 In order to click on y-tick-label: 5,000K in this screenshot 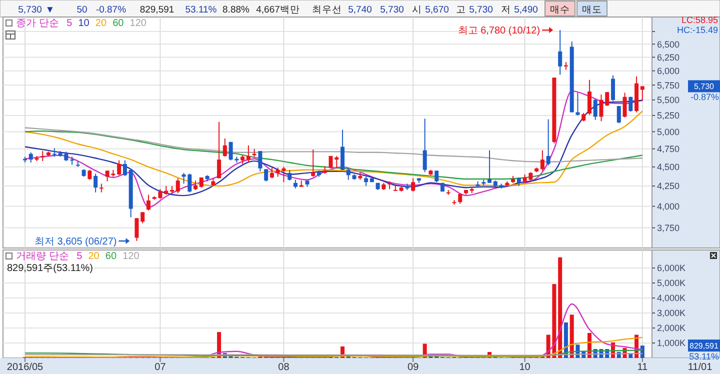, I will do `click(671, 283)`.